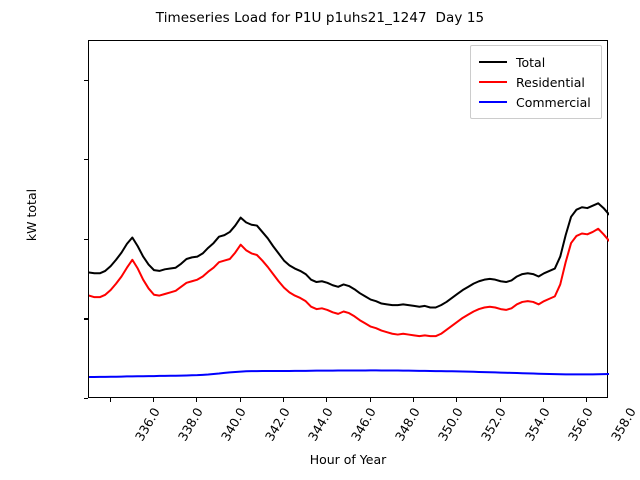  What do you see at coordinates (553, 102) in the screenshot?
I see `legend-label-commercial: Commercial` at bounding box center [553, 102].